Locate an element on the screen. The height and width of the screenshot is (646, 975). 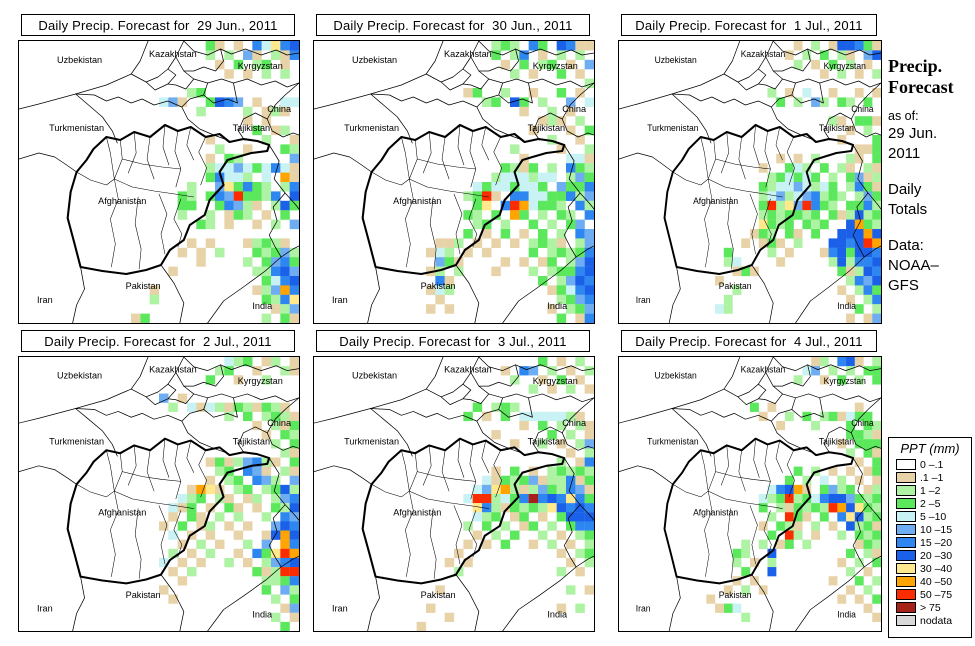
legend-item: .1 –1 is located at coordinates (930, 477).